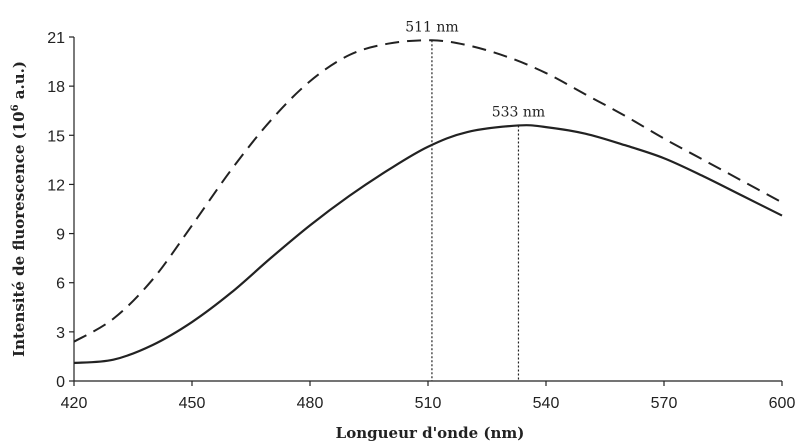 Image resolution: width=802 pixels, height=443 pixels. Describe the element at coordinates (15, 107) in the screenshot. I see `y-axis-title-exponent: 6` at that location.